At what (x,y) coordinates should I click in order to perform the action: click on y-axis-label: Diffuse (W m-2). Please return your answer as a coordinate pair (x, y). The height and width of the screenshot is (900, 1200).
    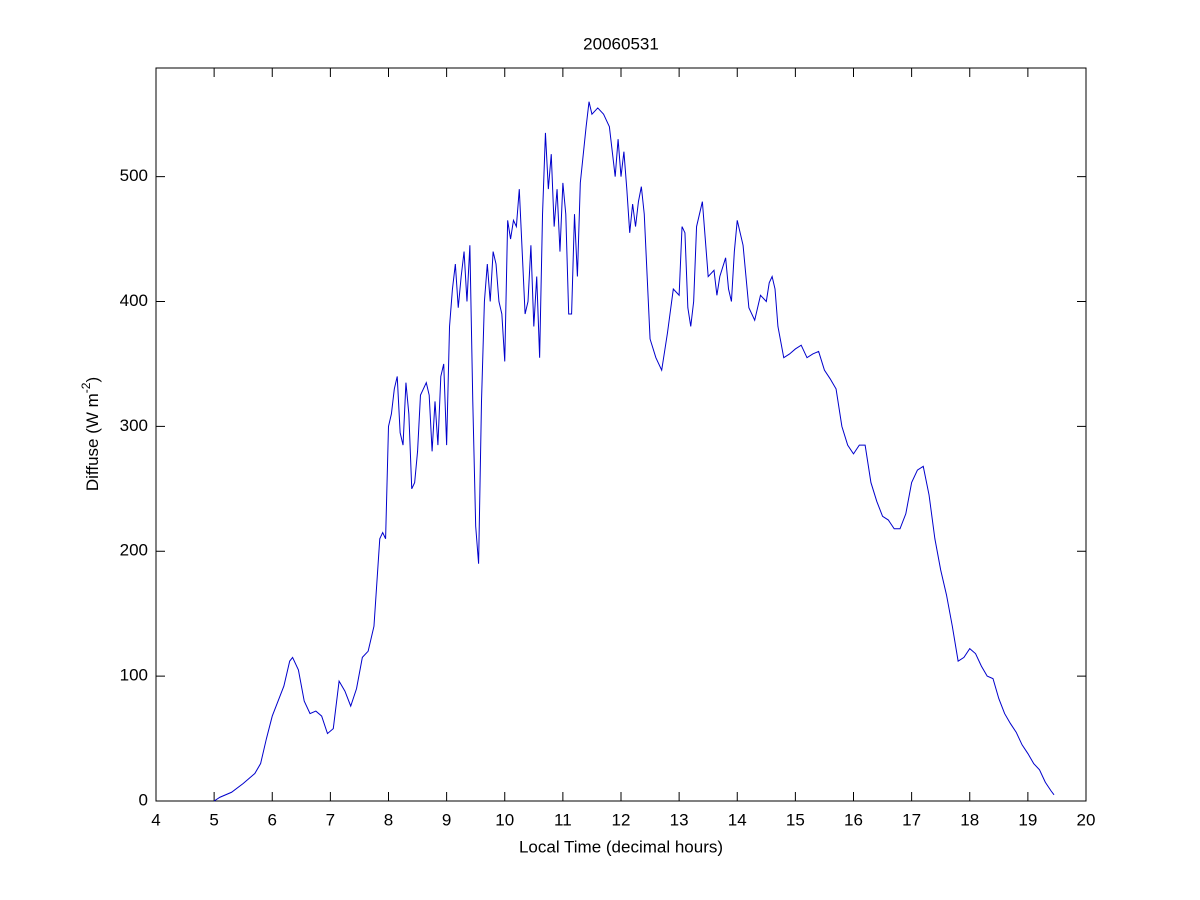
    Looking at the image, I should click on (90, 434).